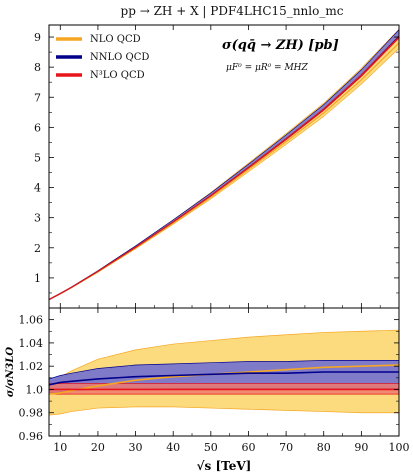  I want to click on x-tick-label: 80, so click(324, 447).